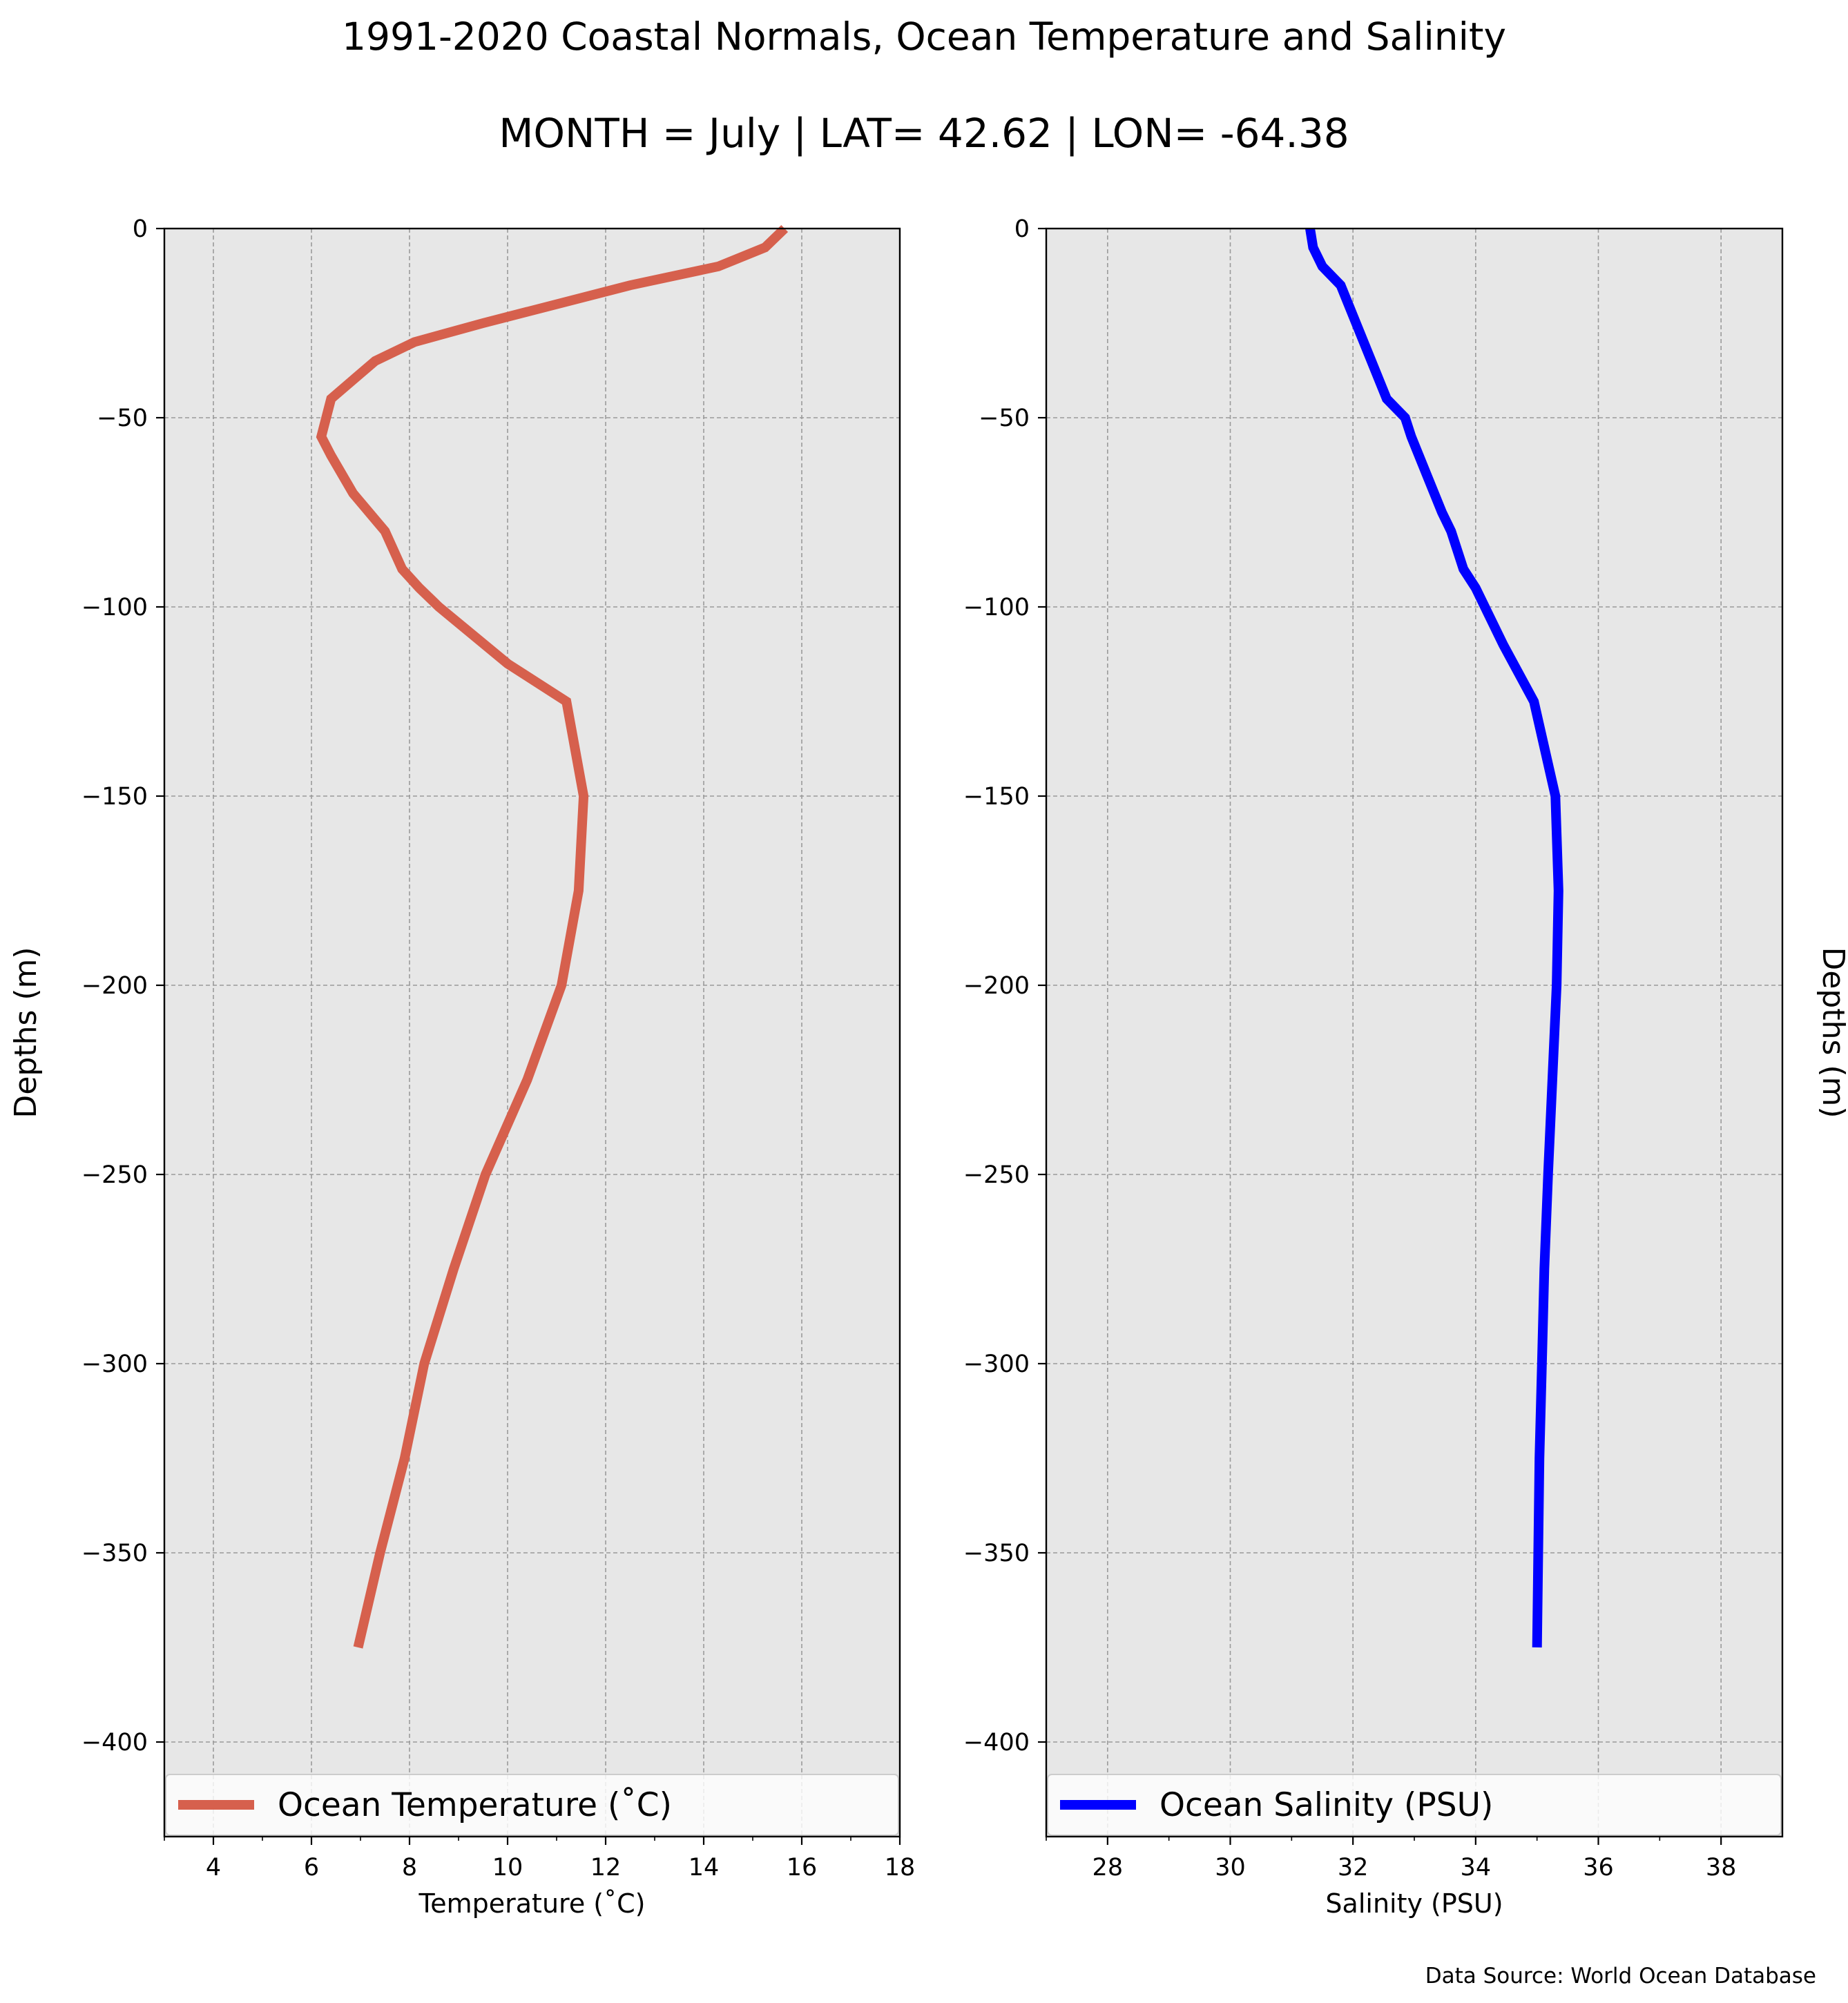  Describe the element at coordinates (606, 1868) in the screenshot. I see `x-tick-label: 12` at that location.